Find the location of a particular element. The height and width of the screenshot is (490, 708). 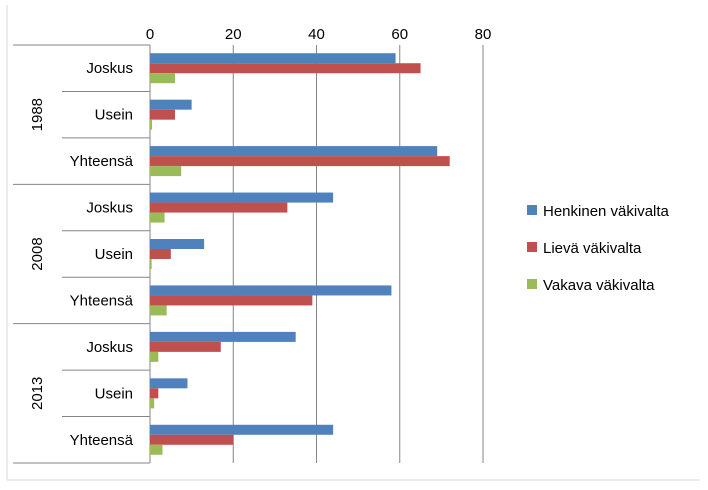

x-tick-label: 40 is located at coordinates (316, 34).